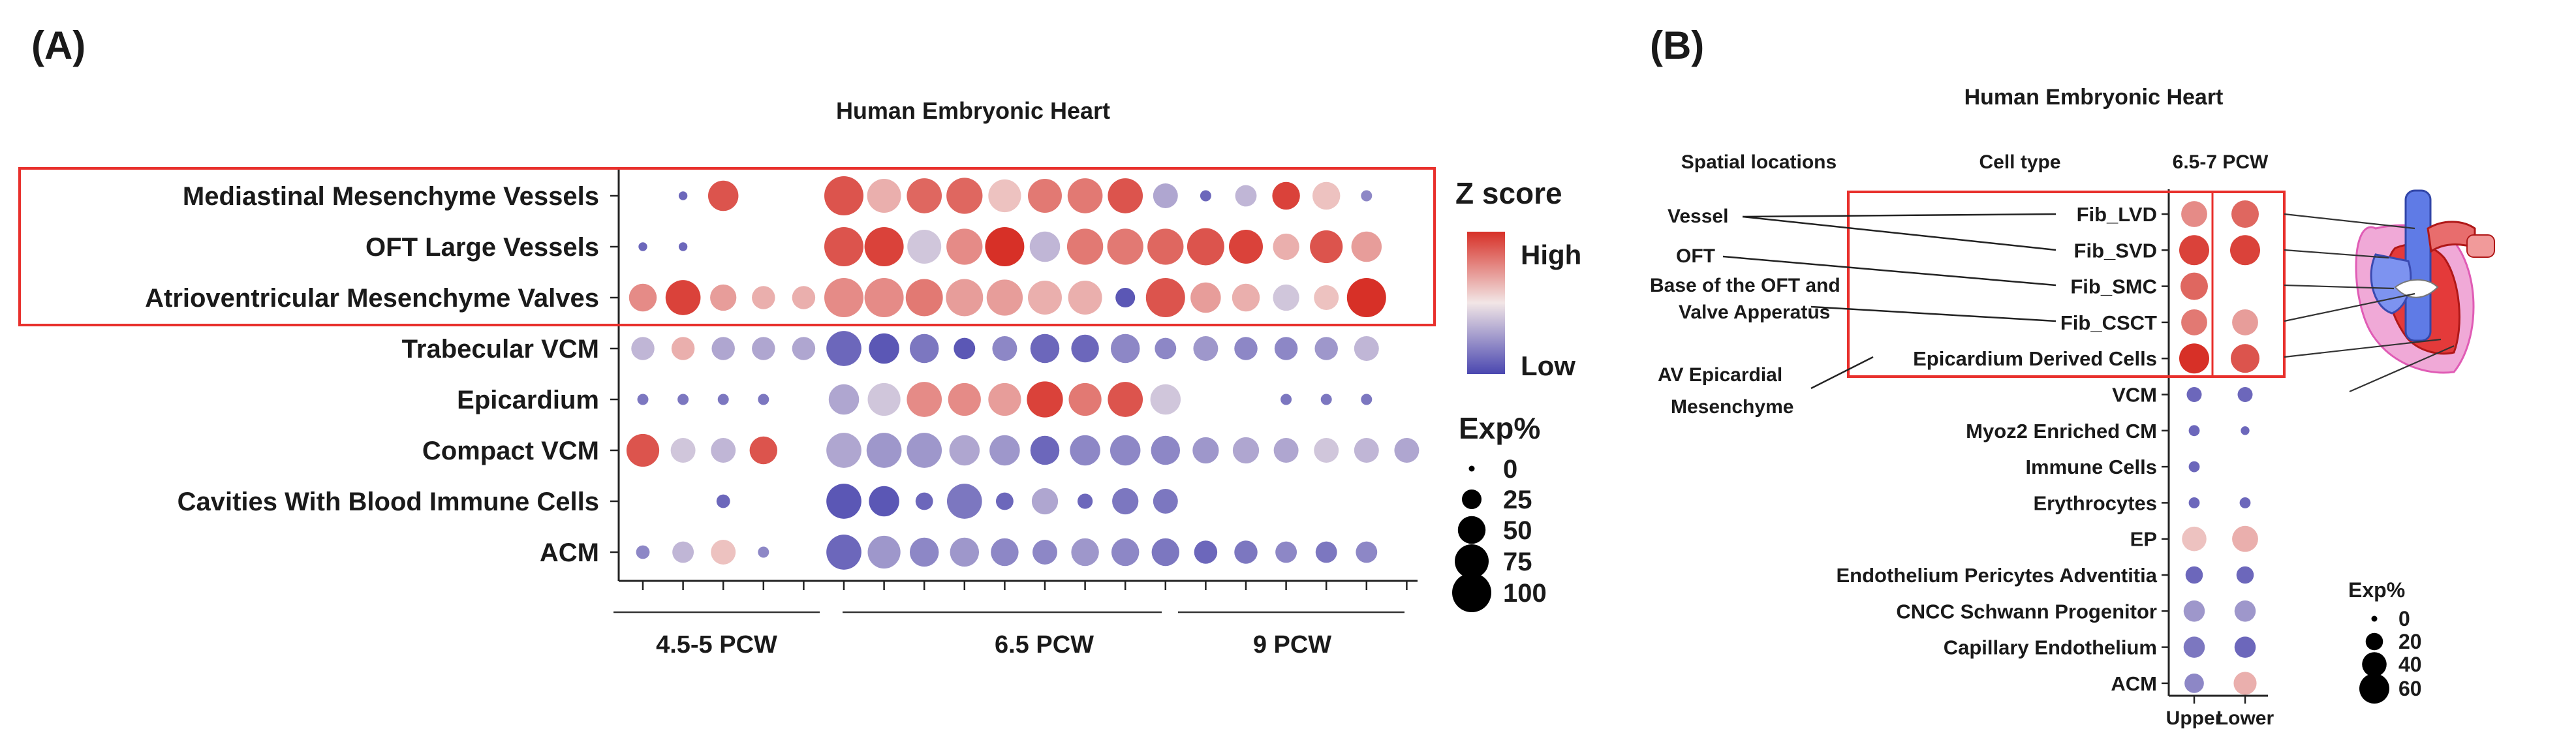  Describe the element at coordinates (1008, 635) in the screenshot. I see `panel-a-group-brackets: 4.5-5 PCW 6.5 PCW 9 PCW` at that location.